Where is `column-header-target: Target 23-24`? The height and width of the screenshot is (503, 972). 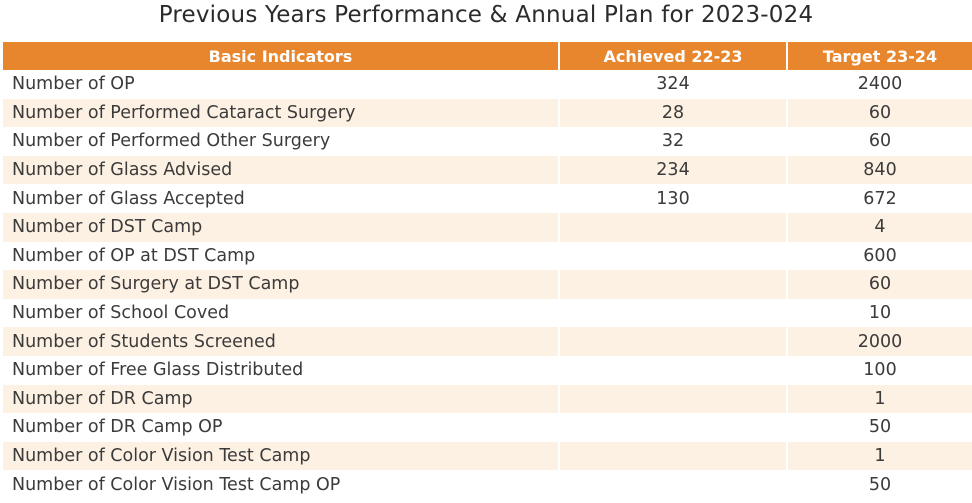
column-header-target: Target 23-24 is located at coordinates (879, 56).